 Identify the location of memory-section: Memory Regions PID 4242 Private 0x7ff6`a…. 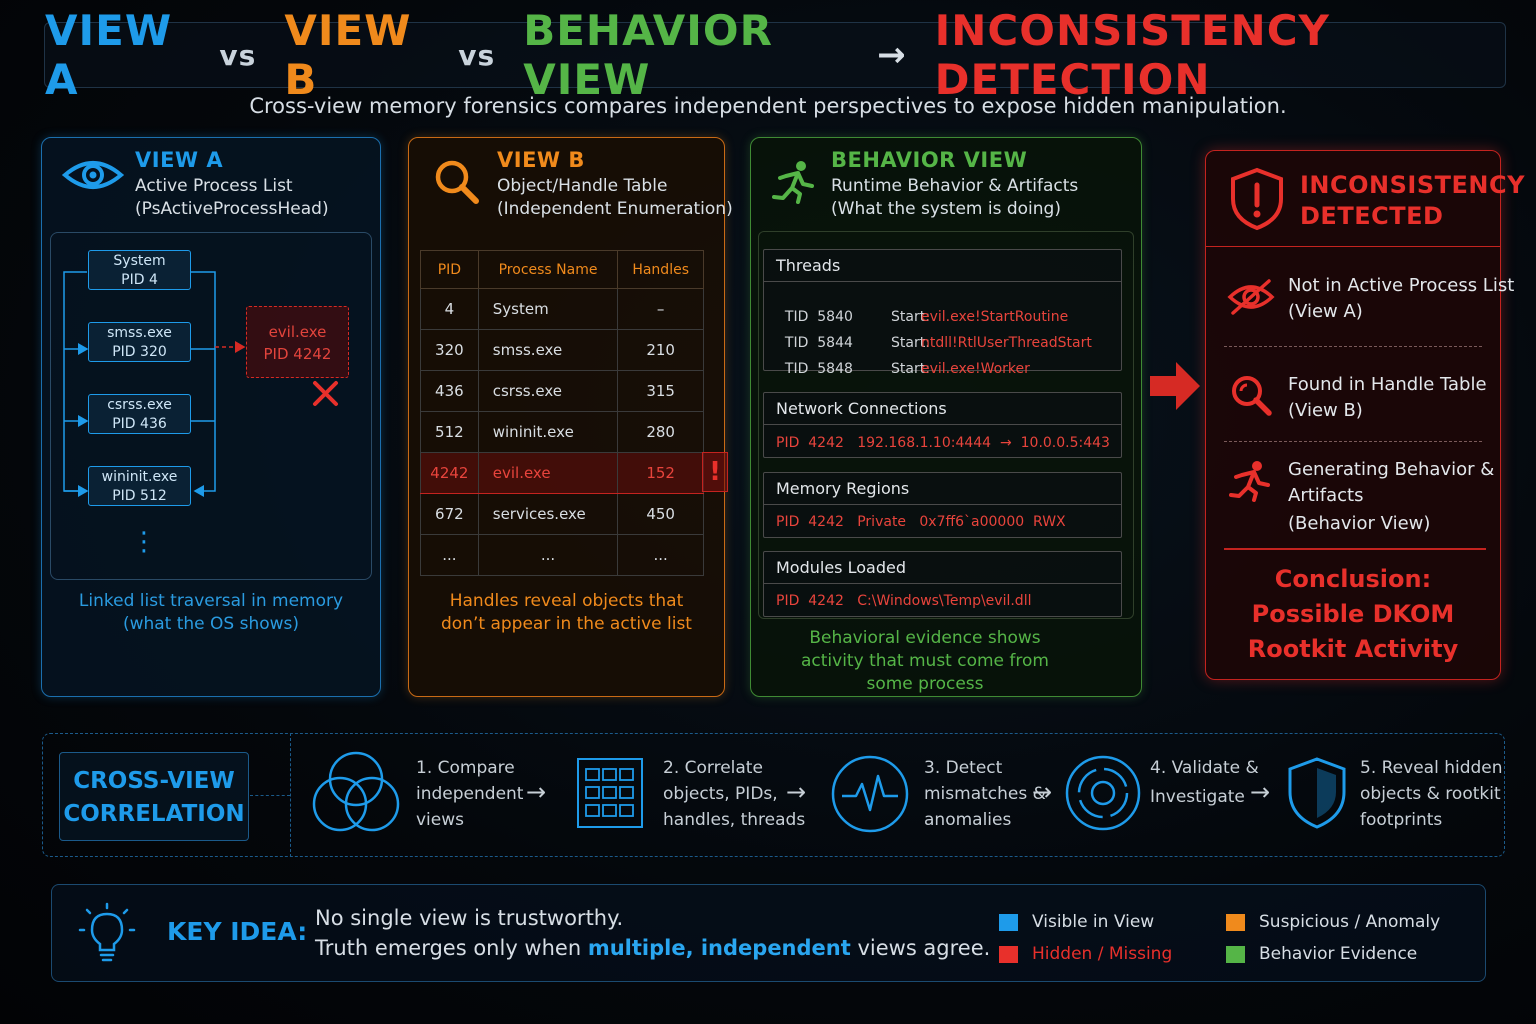
(942, 505).